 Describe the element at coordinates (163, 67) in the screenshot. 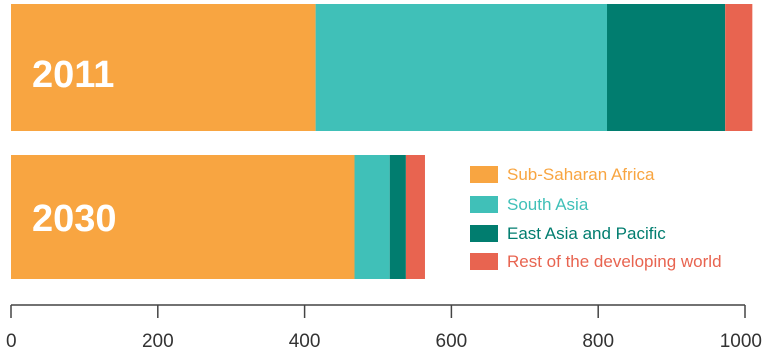

I see `bar-2011-sub-saharan-africa` at that location.